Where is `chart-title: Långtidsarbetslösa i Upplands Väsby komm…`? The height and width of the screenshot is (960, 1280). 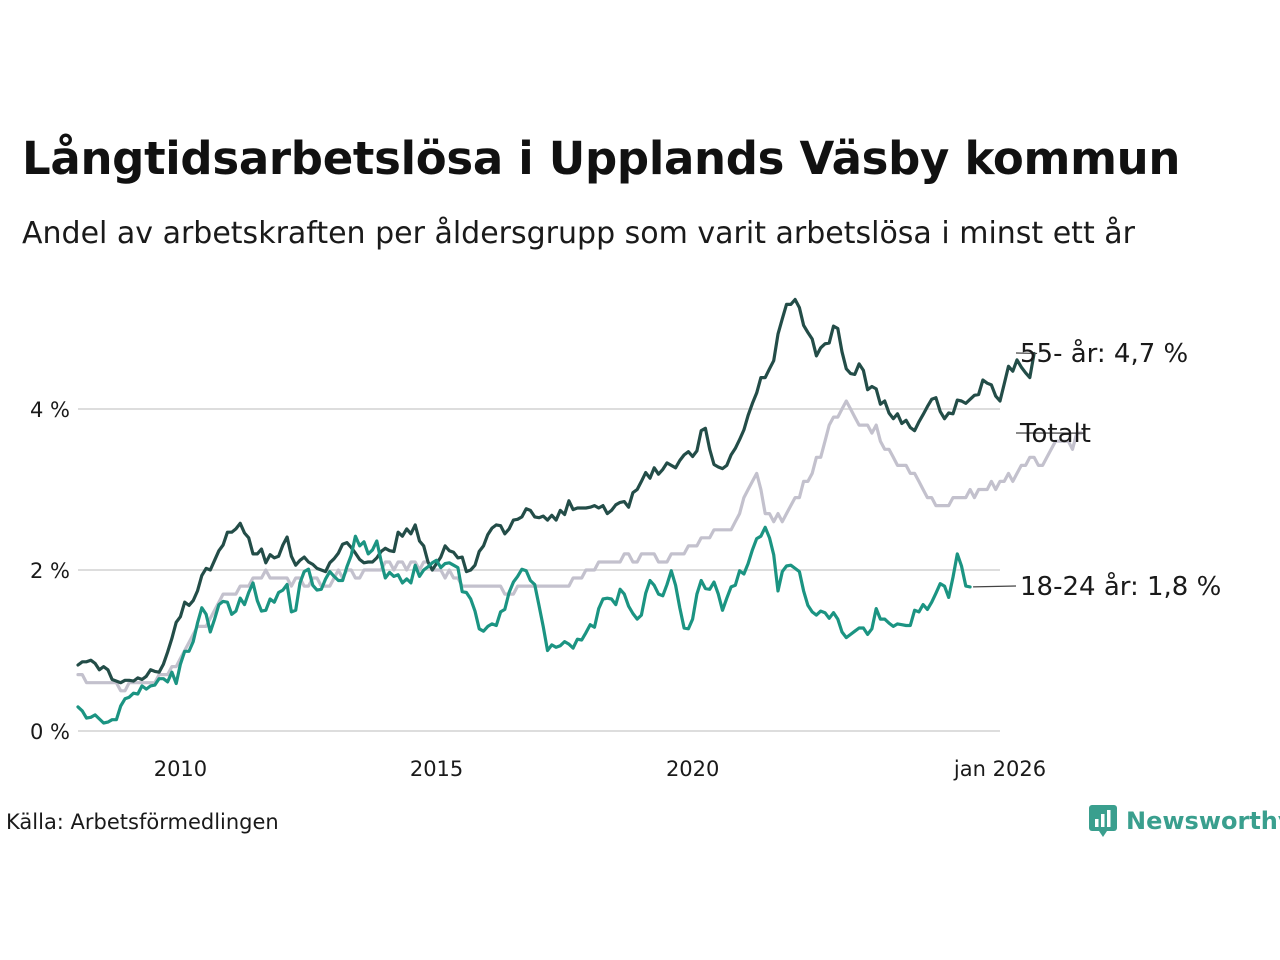 chart-title: Långtidsarbetslösa i Upplands Väsby komm… is located at coordinates (601, 158).